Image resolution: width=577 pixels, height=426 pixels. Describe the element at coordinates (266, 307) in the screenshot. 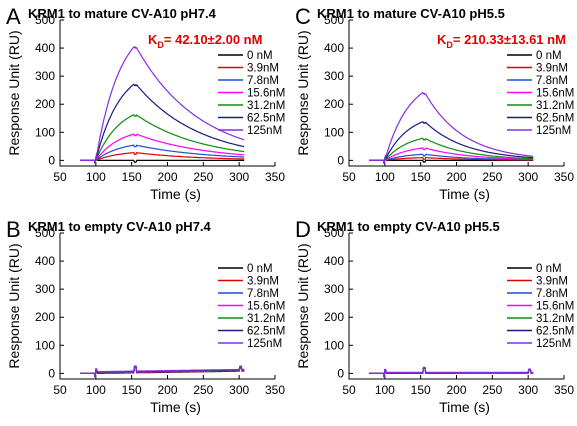

I see `legend-label: 15.6nM` at that location.